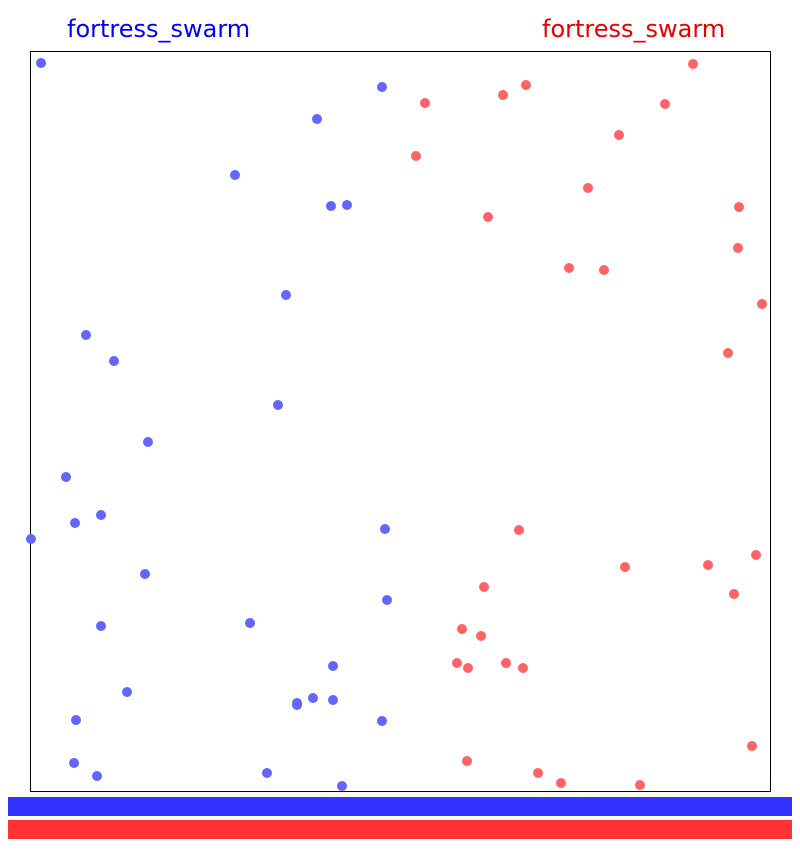  Describe the element at coordinates (159, 29) in the screenshot. I see `blue-team-name: fortress_swarm` at that location.